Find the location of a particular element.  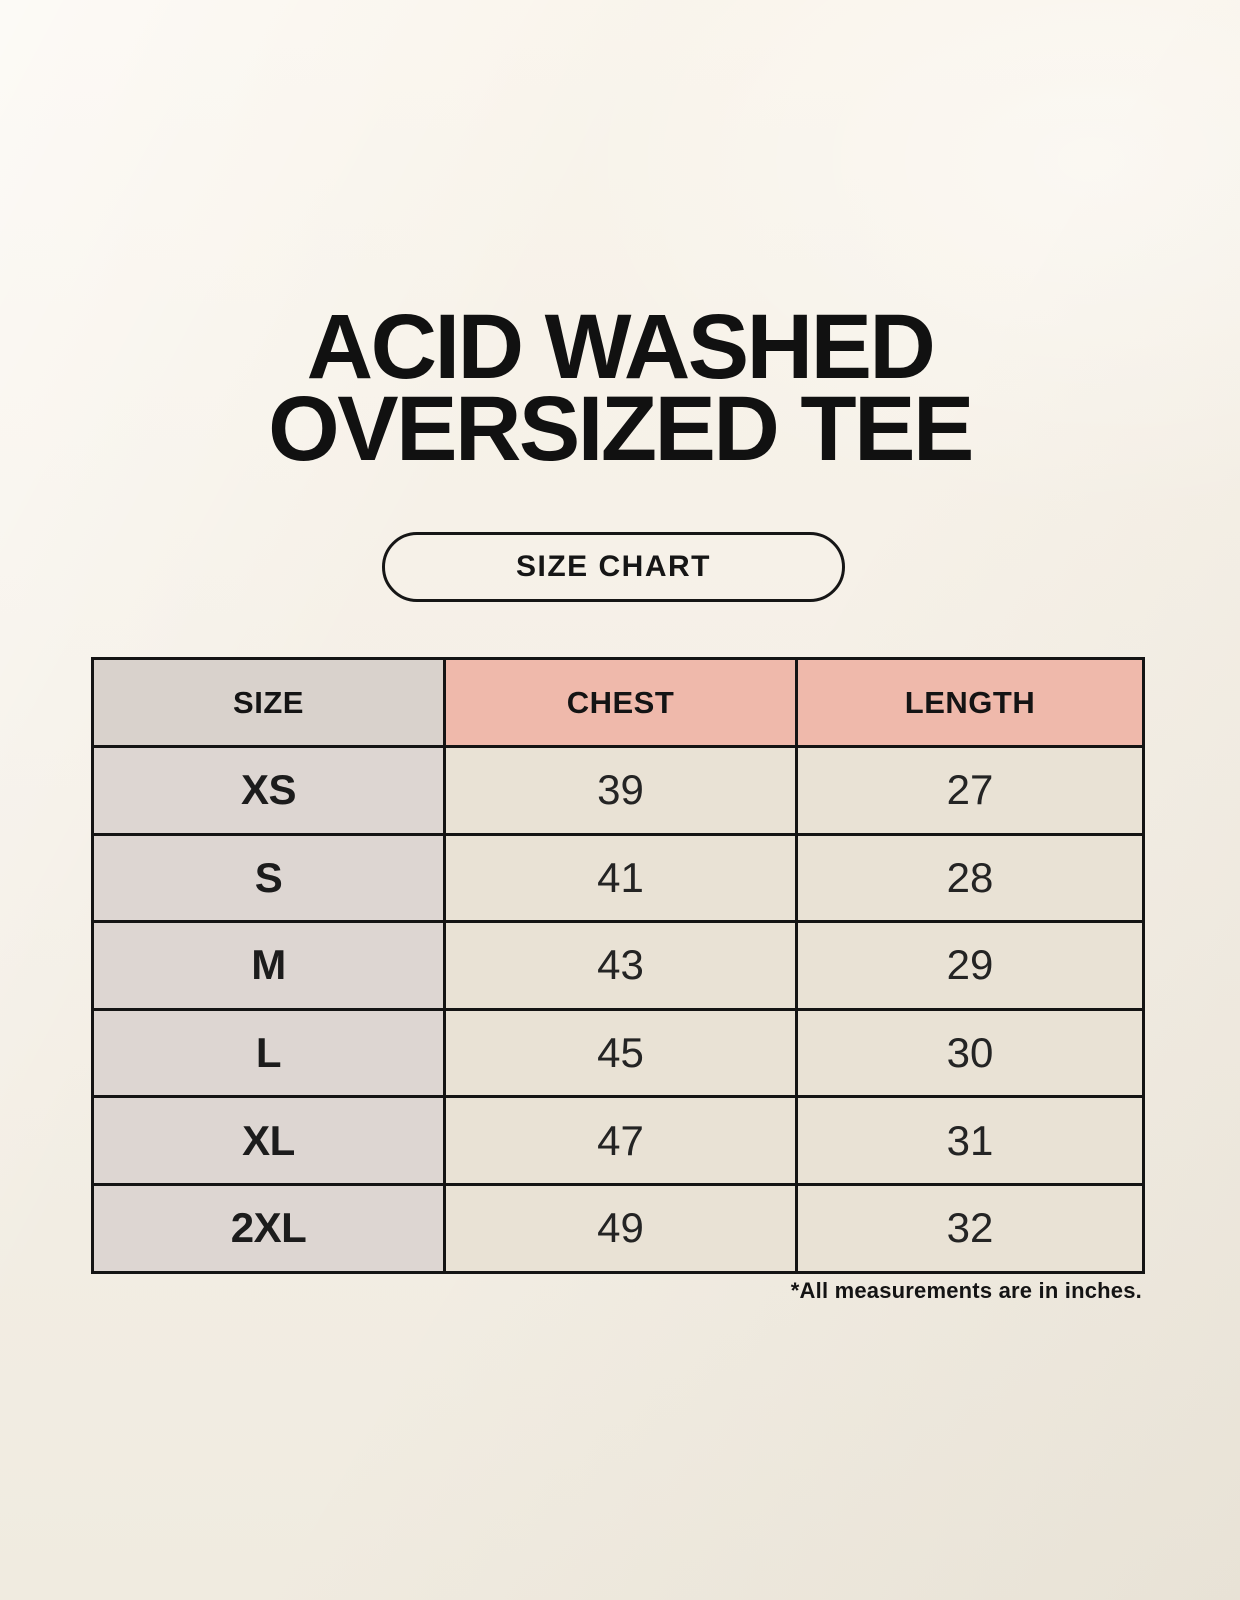

size-label-cell: L is located at coordinates (268, 1053).